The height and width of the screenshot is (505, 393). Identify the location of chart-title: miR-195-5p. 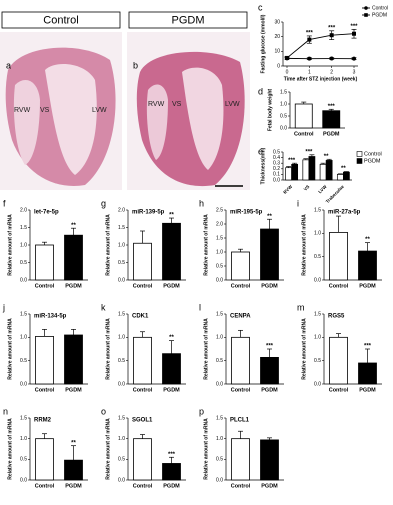
(246, 213).